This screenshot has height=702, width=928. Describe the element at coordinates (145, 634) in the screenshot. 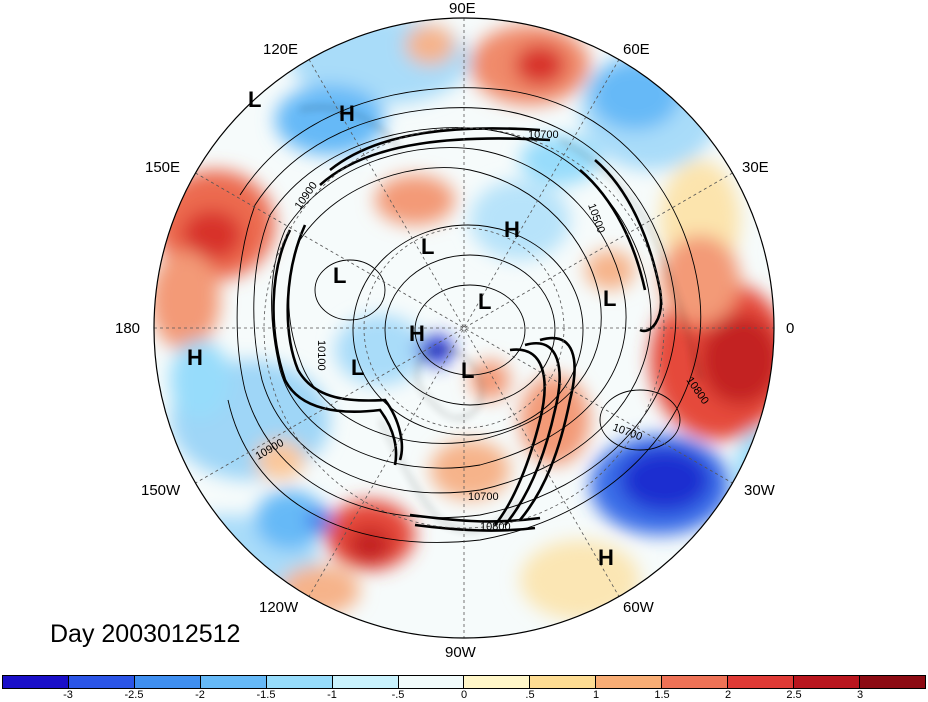

I see `day-label: Day 2003012512` at that location.